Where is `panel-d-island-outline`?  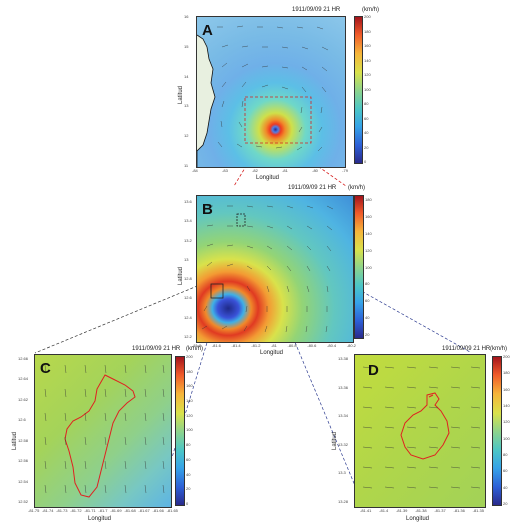 panel-d-island-outline is located at coordinates (425, 426).